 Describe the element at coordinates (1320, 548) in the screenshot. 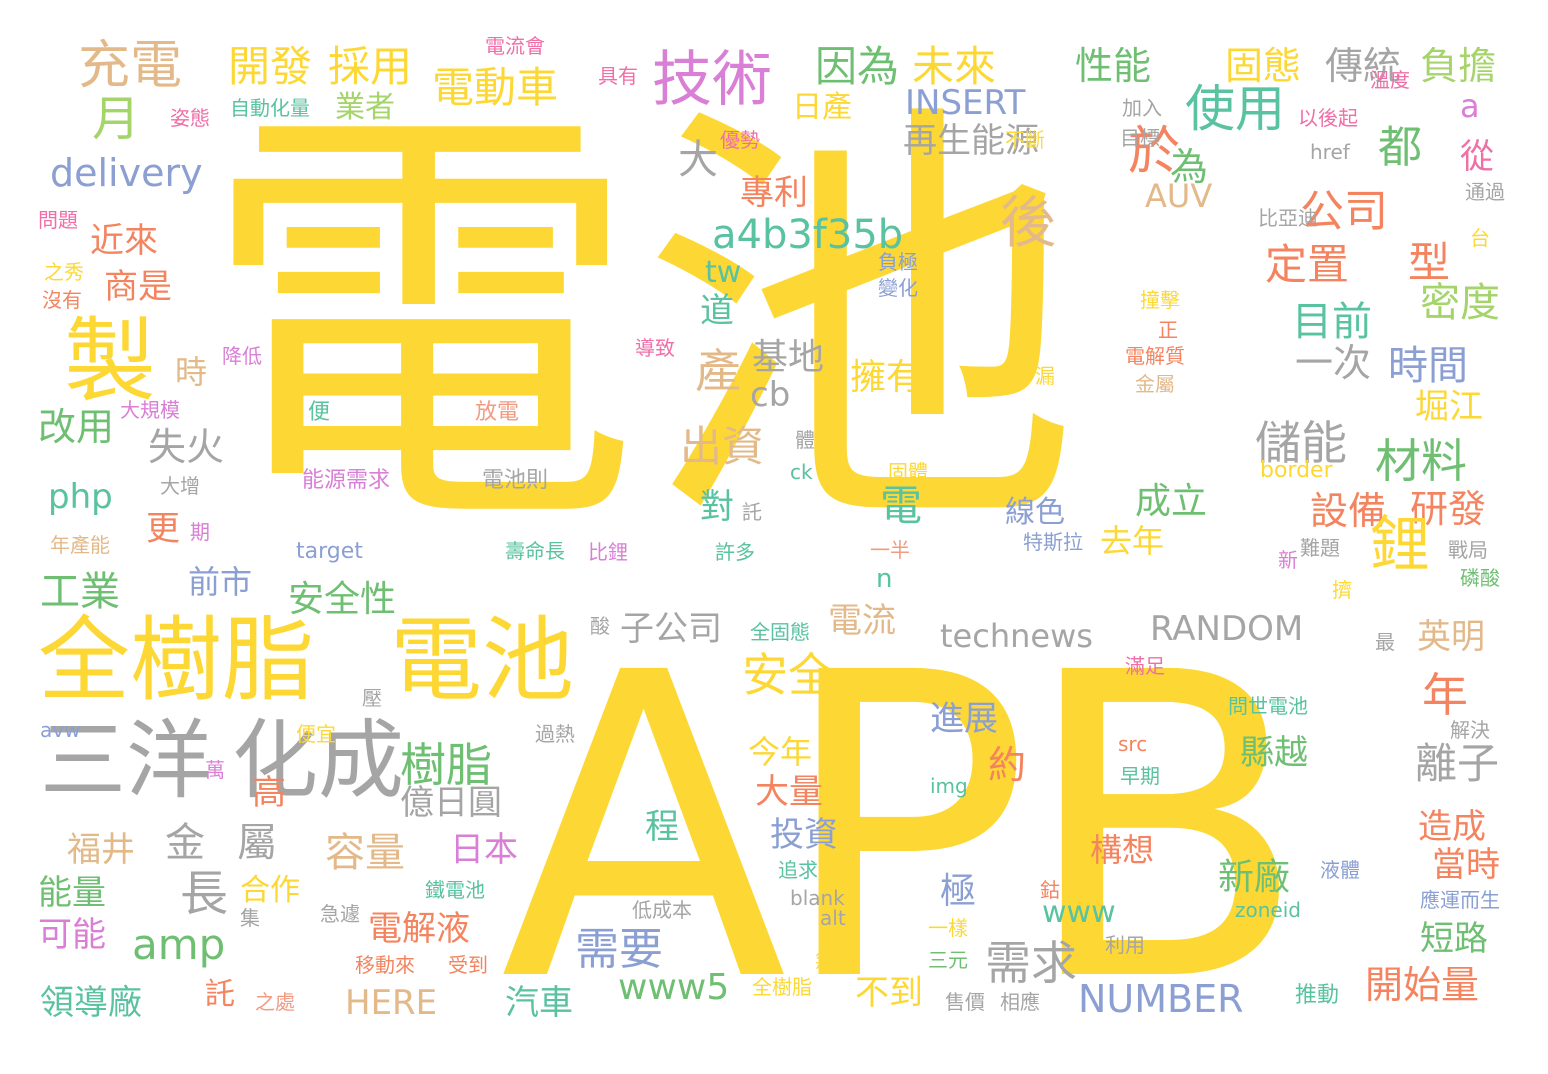

I see `cloud-word: 難題` at that location.